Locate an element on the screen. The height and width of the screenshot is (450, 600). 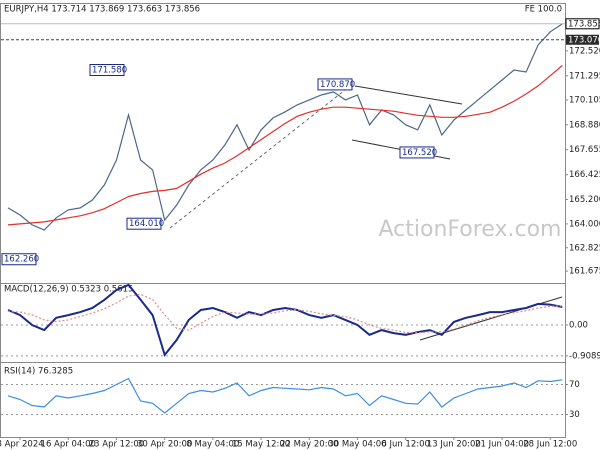
annotation-label: 171.580 is located at coordinates (109, 71).